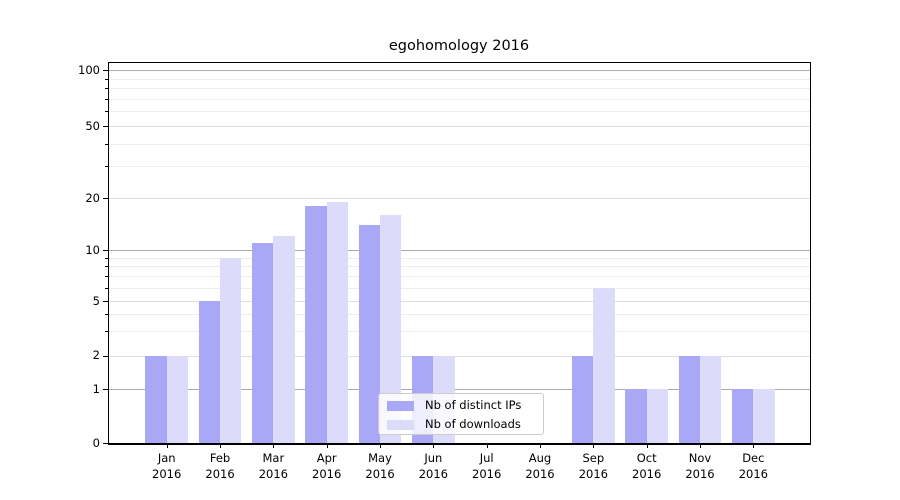  Describe the element at coordinates (92, 197) in the screenshot. I see `y-tick-label: 20` at that location.